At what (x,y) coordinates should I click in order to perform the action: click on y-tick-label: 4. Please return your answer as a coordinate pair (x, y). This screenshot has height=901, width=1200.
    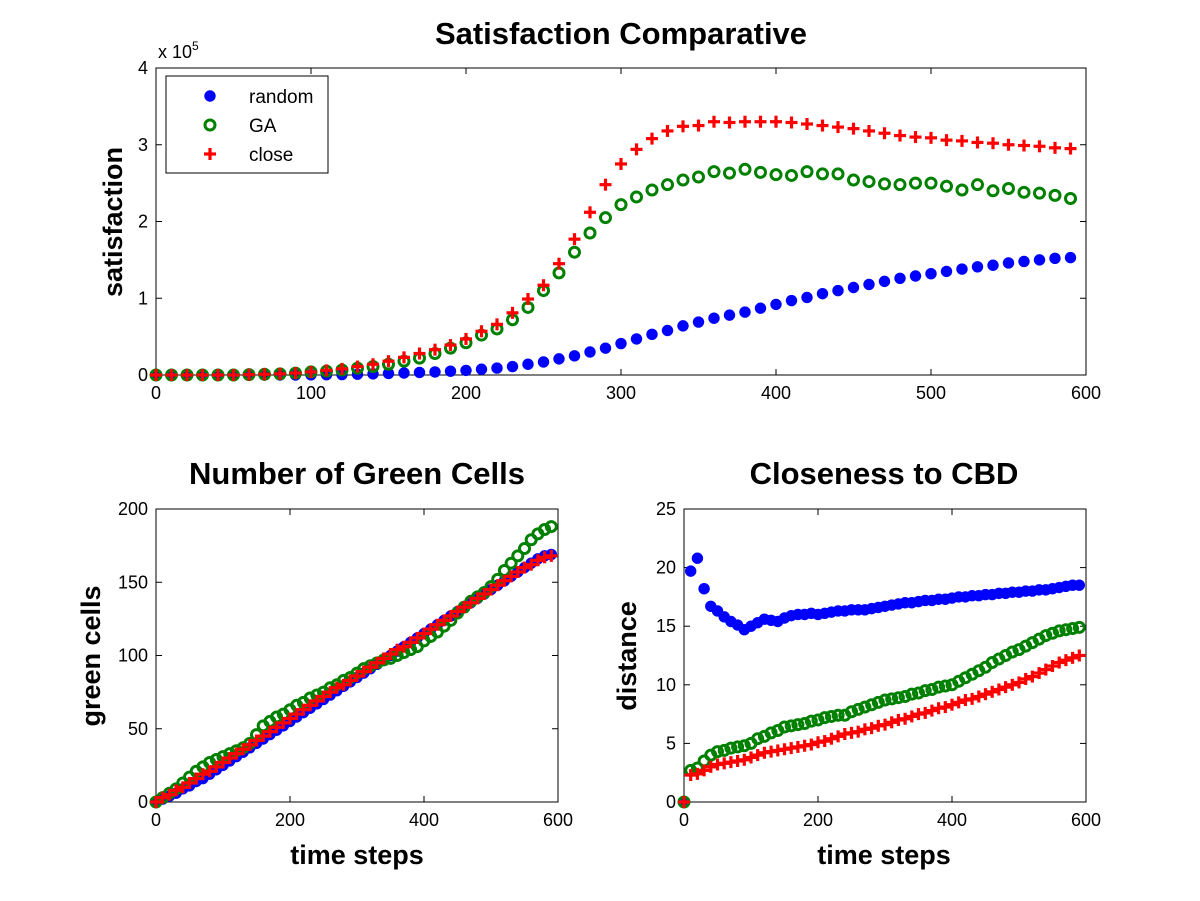
    Looking at the image, I should click on (143, 68).